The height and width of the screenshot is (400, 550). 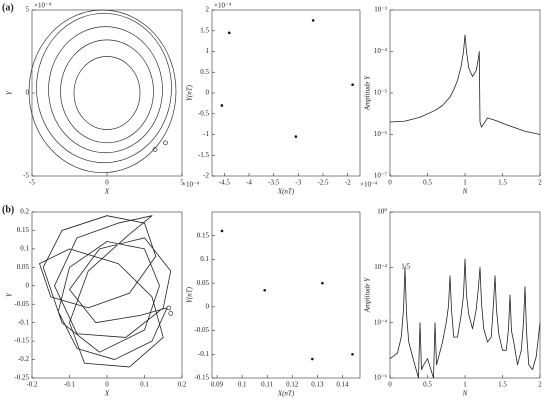 I want to click on y-axis-label: Y(nT), so click(x=190, y=294).